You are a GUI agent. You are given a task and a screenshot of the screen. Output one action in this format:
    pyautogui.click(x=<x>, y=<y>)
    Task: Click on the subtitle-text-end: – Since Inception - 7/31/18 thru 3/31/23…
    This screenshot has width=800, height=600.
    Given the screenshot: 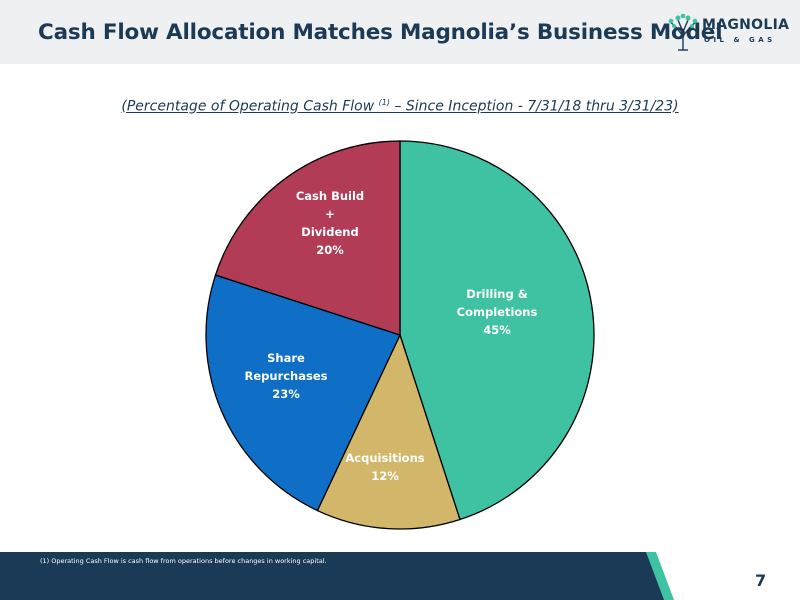 What is the action you would take?
    pyautogui.click(x=534, y=106)
    